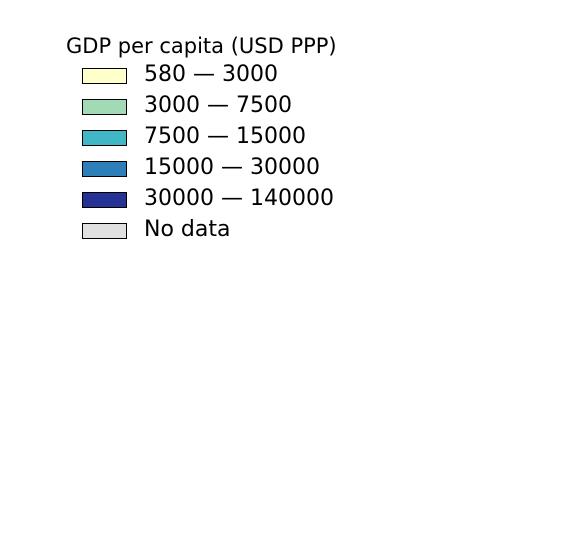  I want to click on legend-item: 580 — 3000, so click(226, 79).